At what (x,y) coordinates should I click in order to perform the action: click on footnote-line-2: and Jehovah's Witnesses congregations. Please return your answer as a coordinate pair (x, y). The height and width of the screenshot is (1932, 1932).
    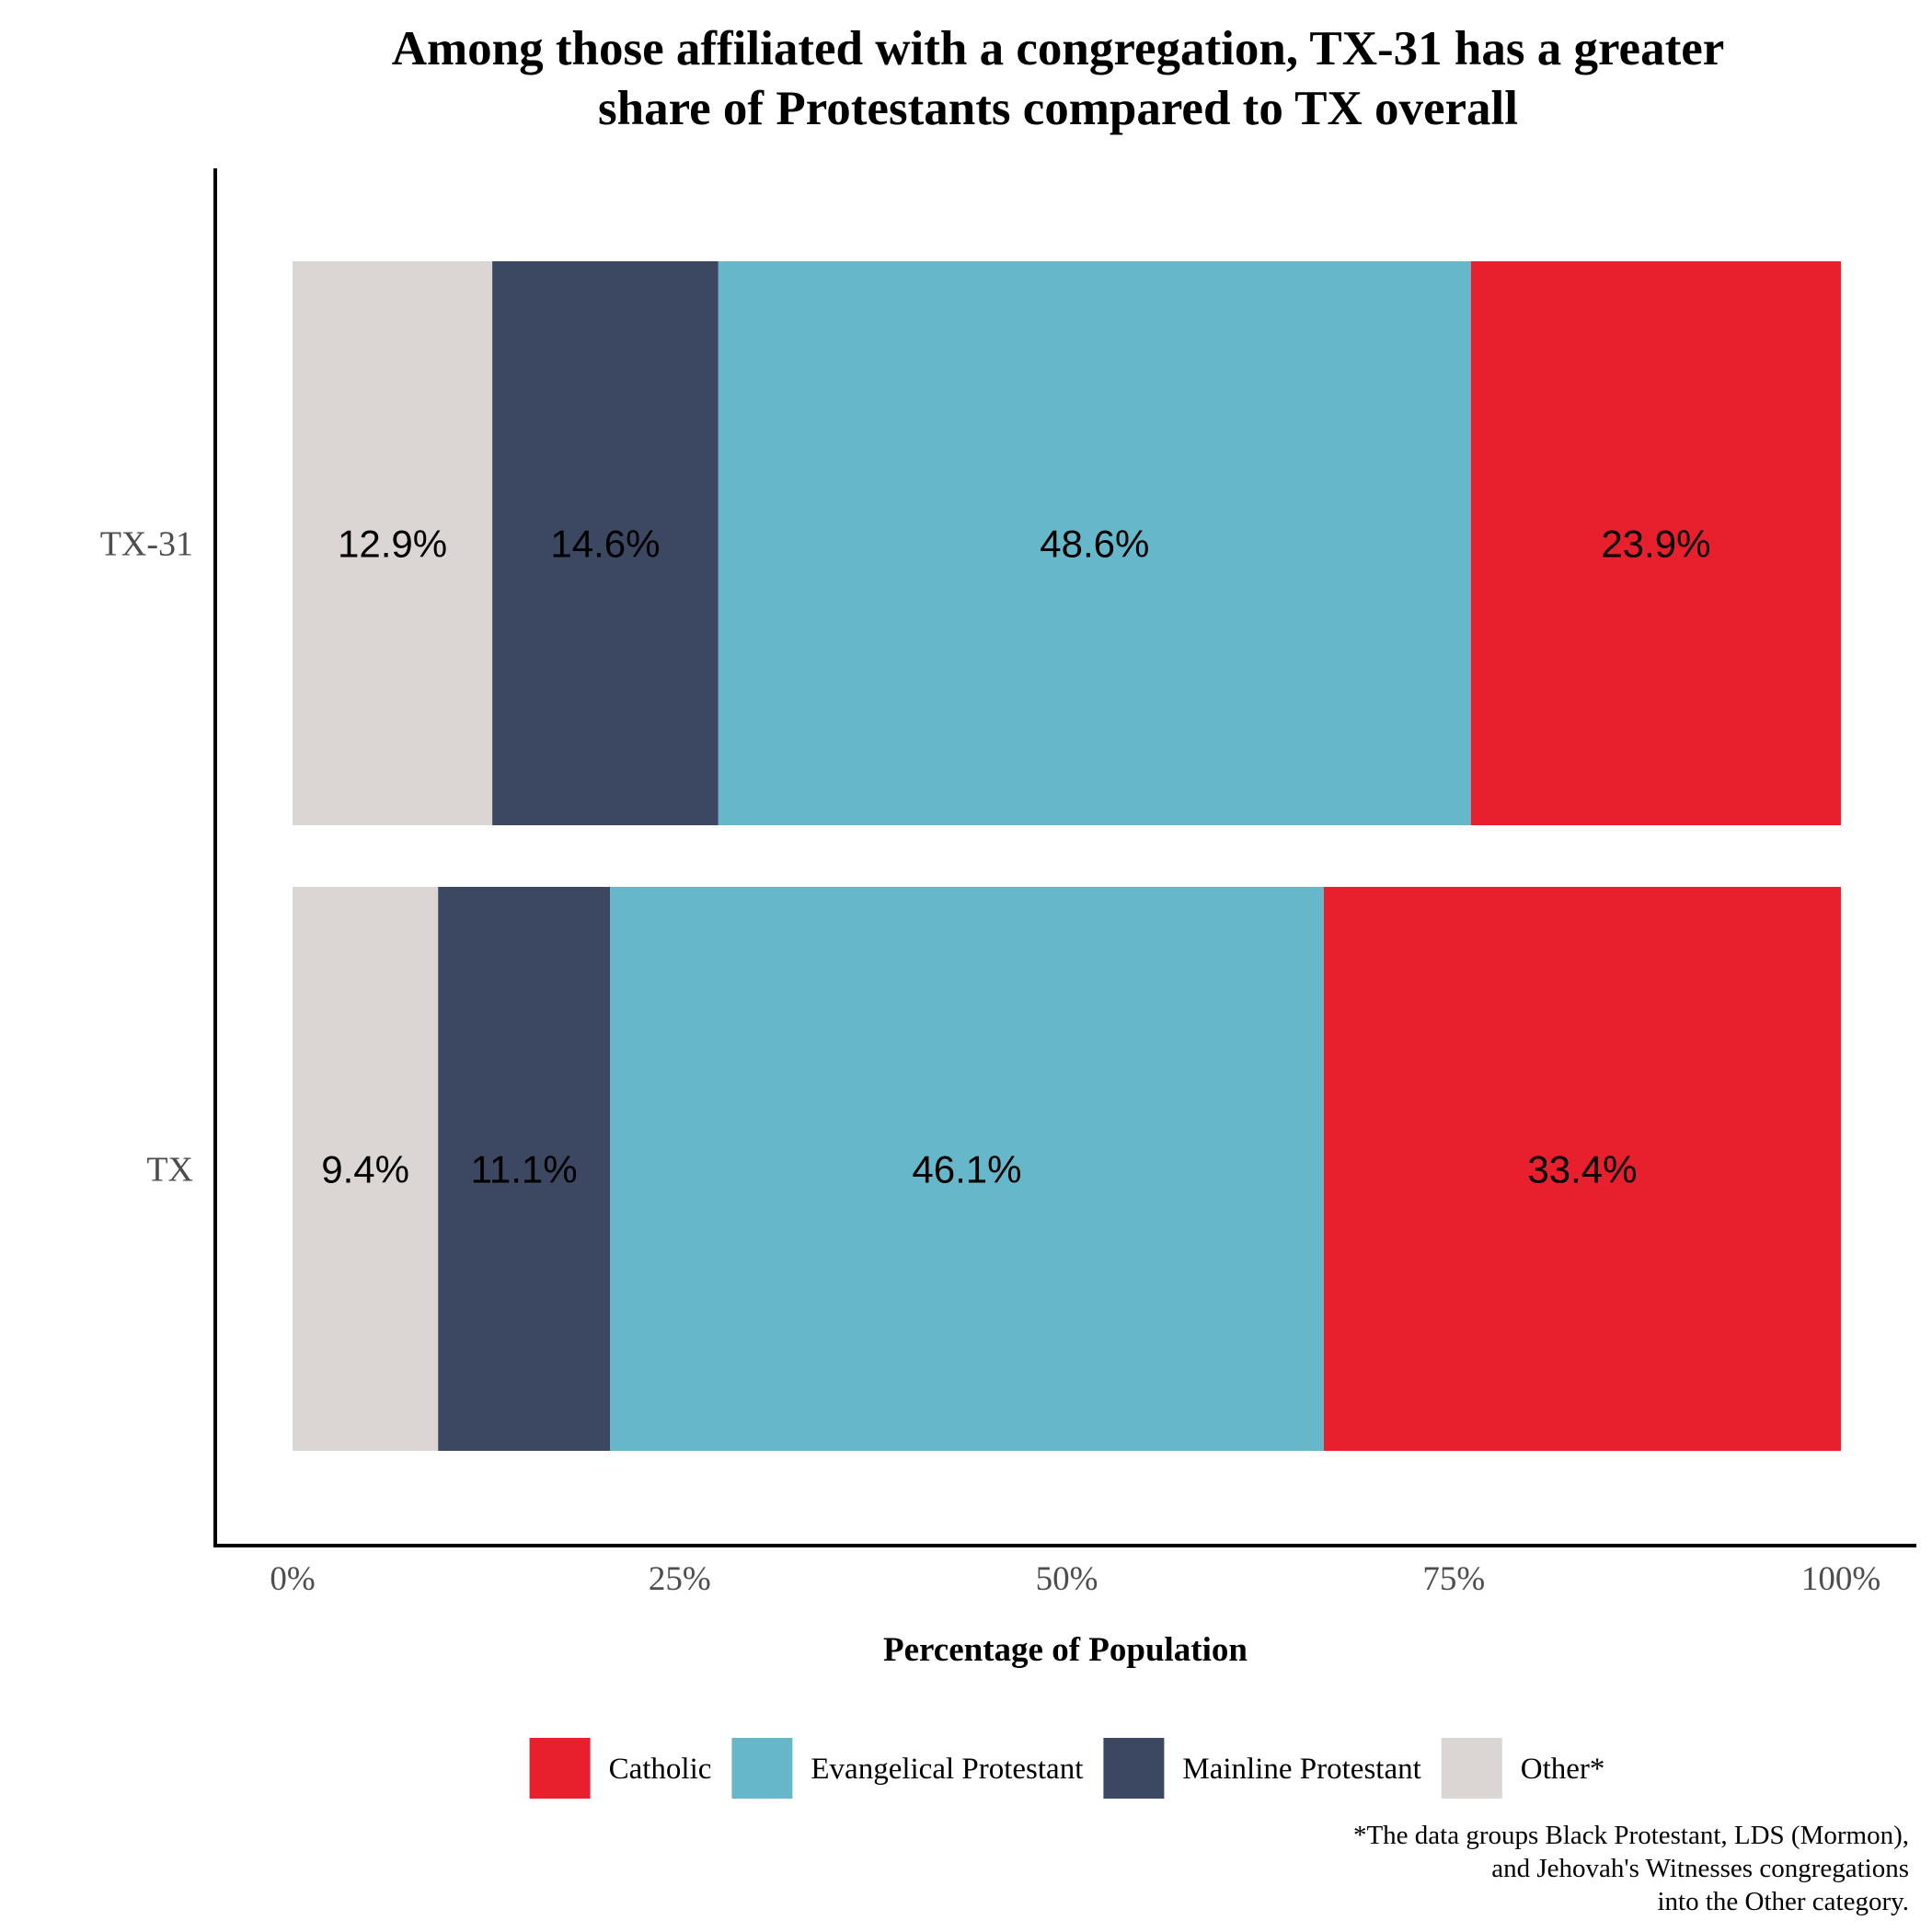
    Looking at the image, I should click on (1700, 1868).